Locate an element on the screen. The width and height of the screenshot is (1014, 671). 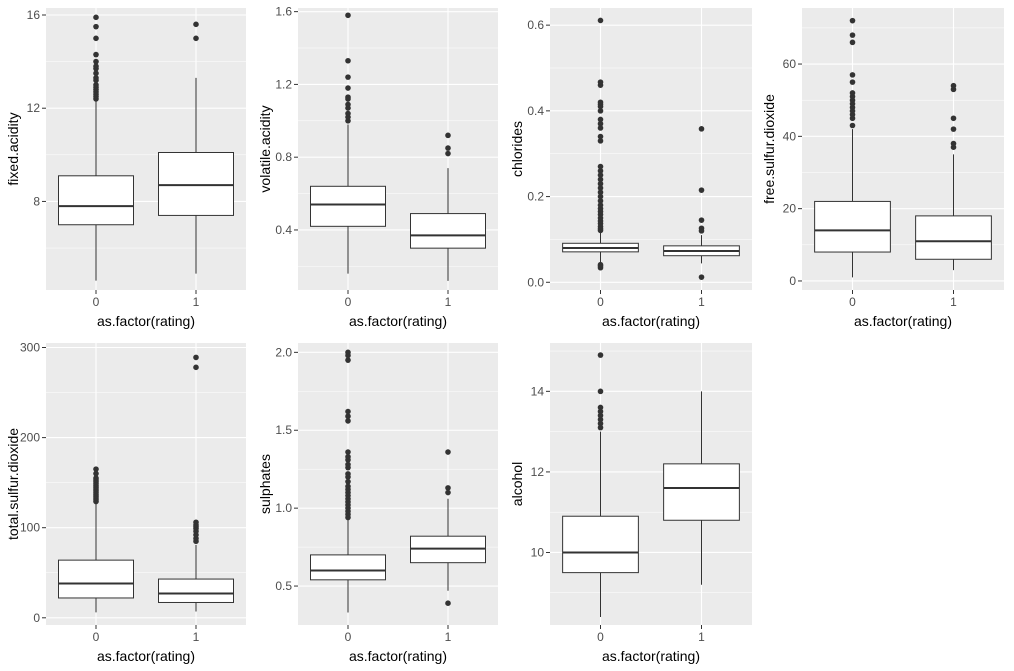
y-tick-label: 12 is located at coordinates (538, 472).